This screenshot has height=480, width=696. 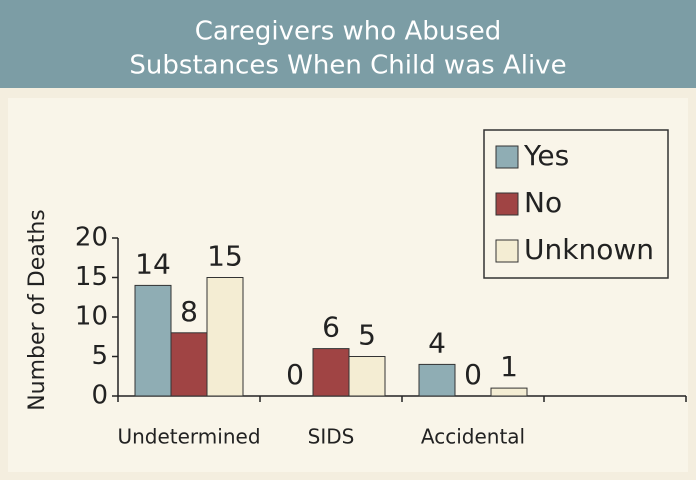 I want to click on y-tick-label: 10, so click(x=91, y=317).